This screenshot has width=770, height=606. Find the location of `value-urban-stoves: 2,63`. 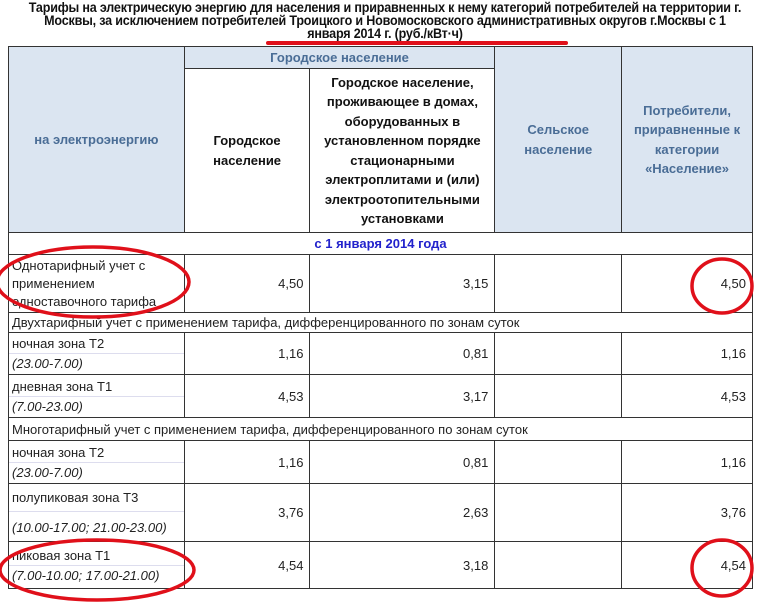

value-urban-stoves: 2,63 is located at coordinates (402, 512).